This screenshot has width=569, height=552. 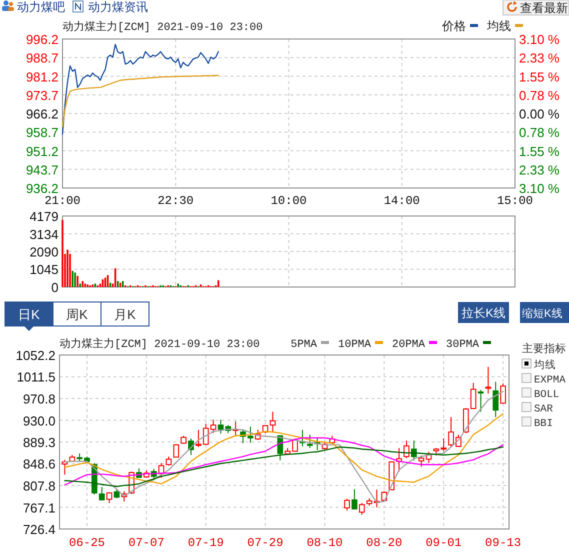 I want to click on text: EXPMA, so click(x=550, y=380).